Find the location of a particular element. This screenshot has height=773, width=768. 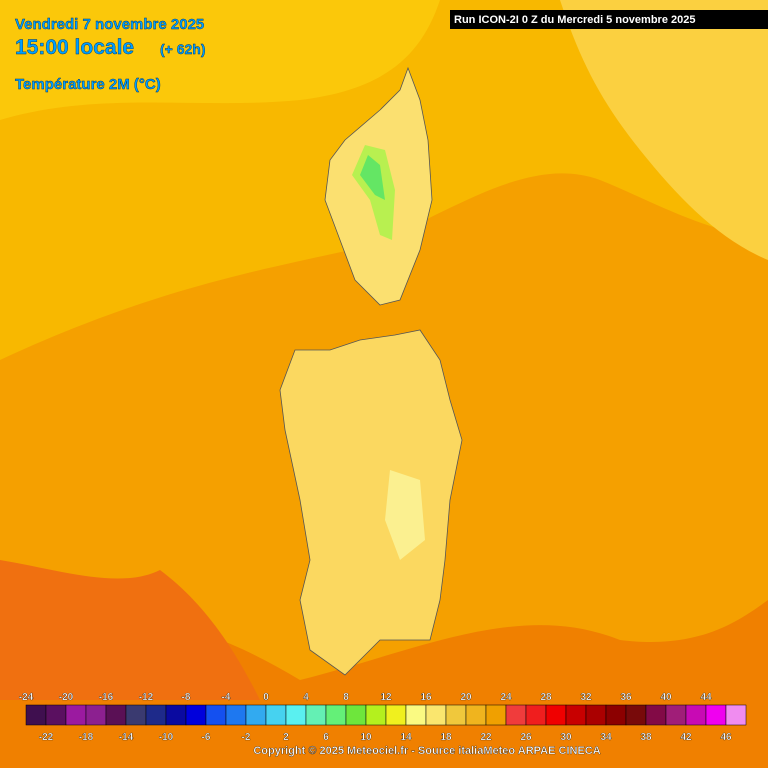

legend-label: 16 is located at coordinates (426, 697).